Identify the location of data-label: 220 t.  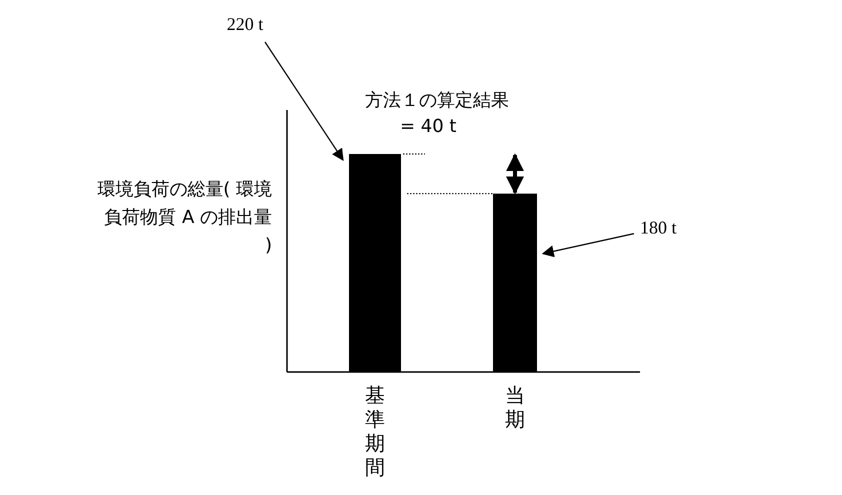
(245, 24).